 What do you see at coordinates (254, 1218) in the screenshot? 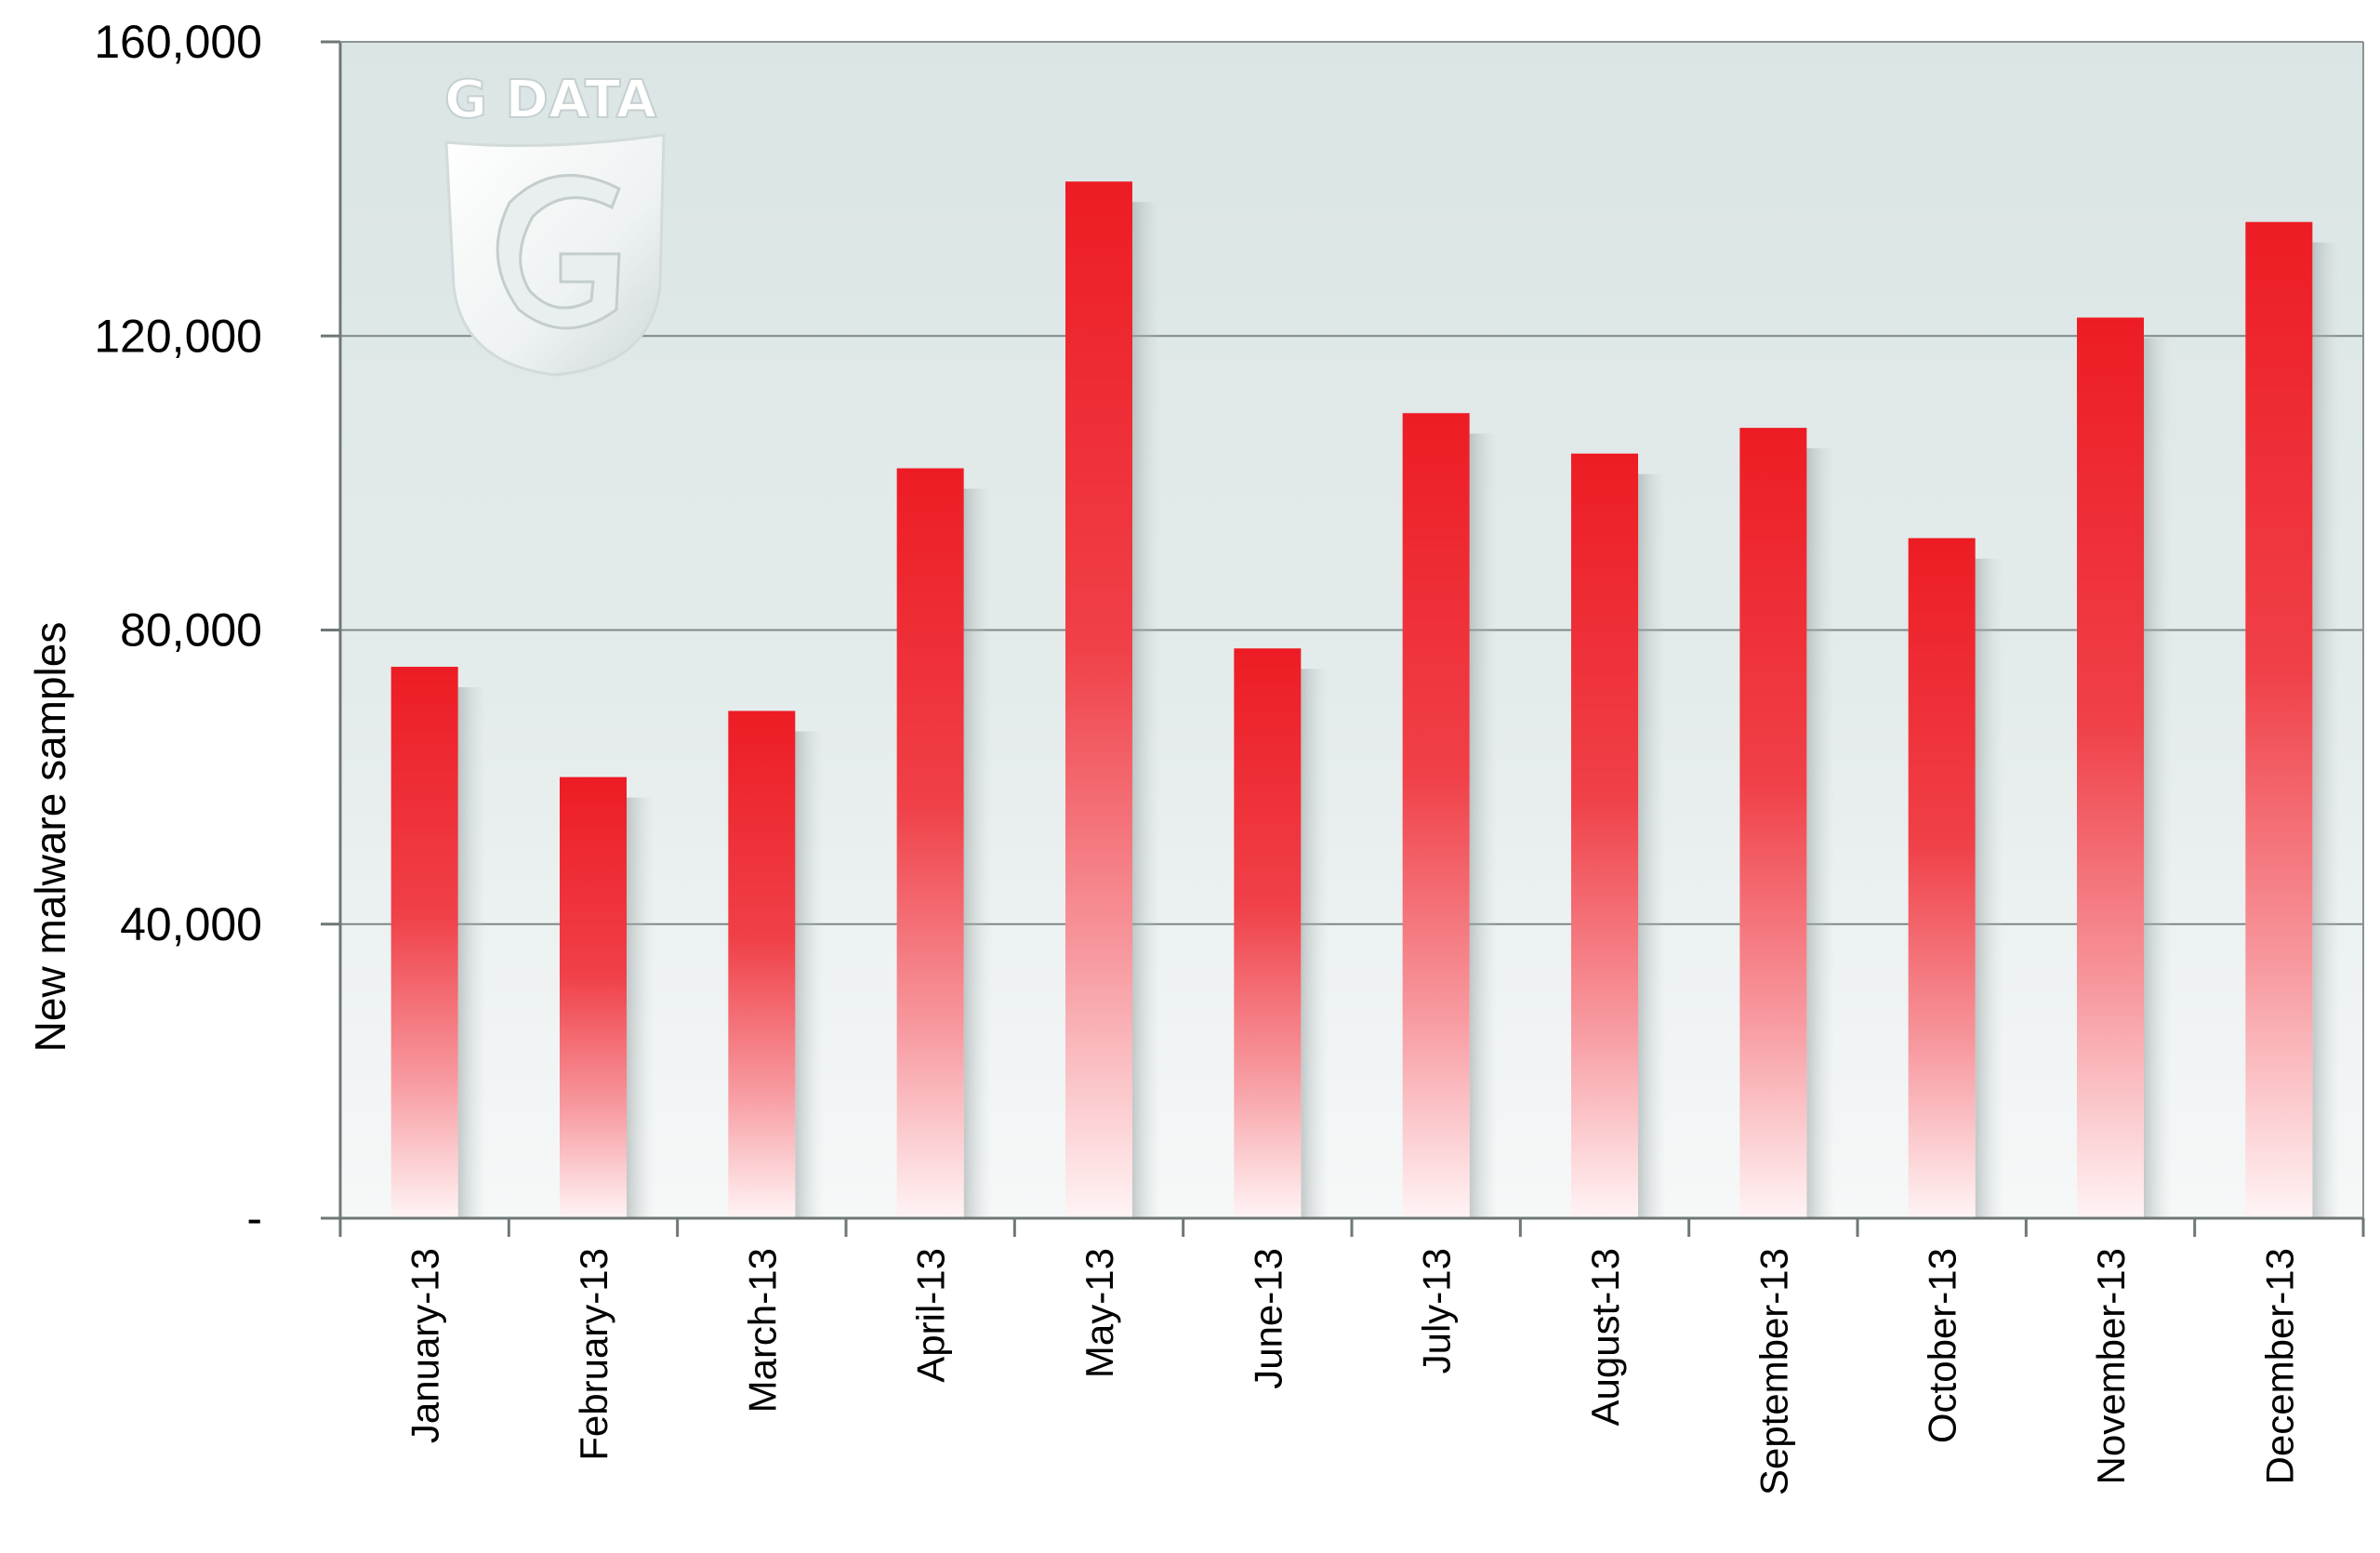
I see `y-tick-label: -` at bounding box center [254, 1218].